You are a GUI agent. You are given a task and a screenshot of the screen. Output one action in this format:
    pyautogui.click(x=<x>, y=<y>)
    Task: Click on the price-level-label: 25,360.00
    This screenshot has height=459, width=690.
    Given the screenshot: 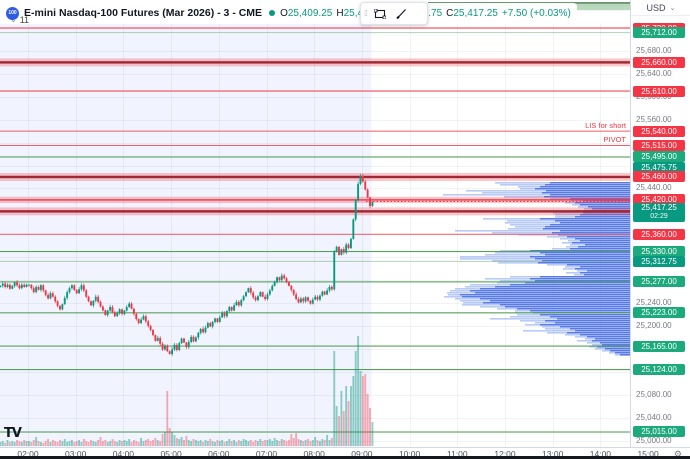 What is the action you would take?
    pyautogui.click(x=659, y=234)
    